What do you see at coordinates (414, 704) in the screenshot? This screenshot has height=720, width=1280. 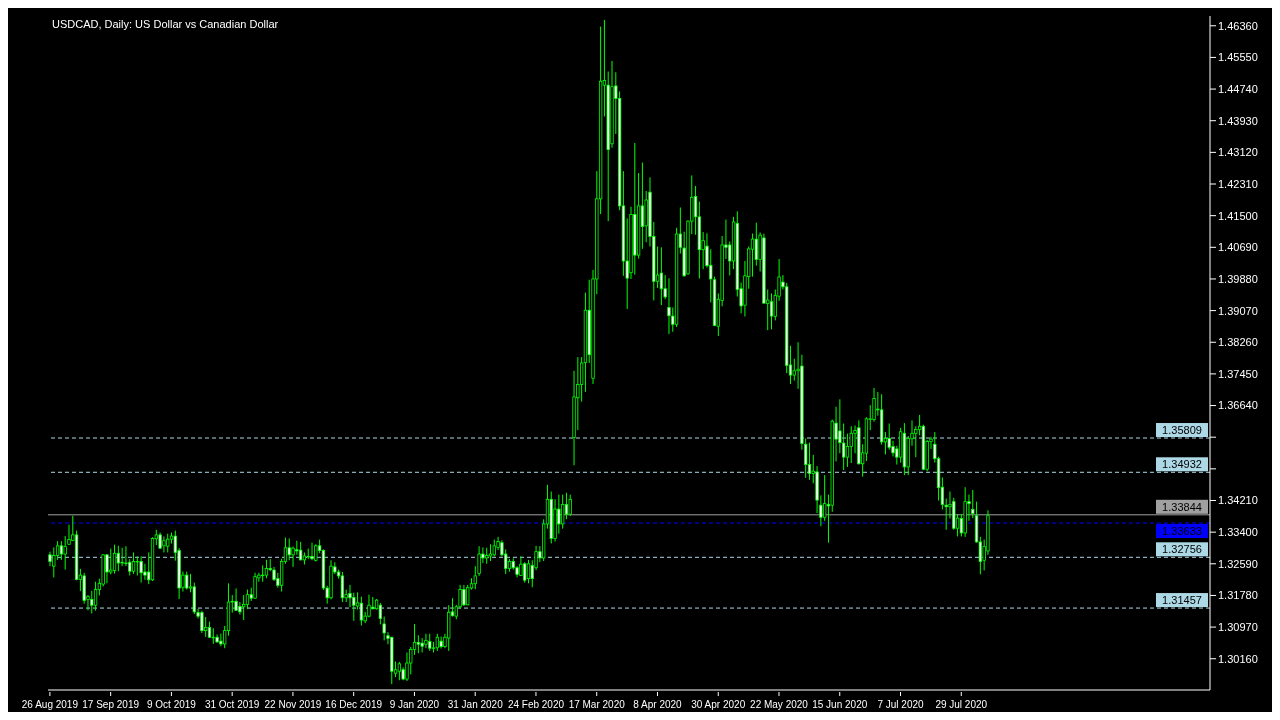 I see `x-tick-label: 9 Jan 2020` at bounding box center [414, 704].